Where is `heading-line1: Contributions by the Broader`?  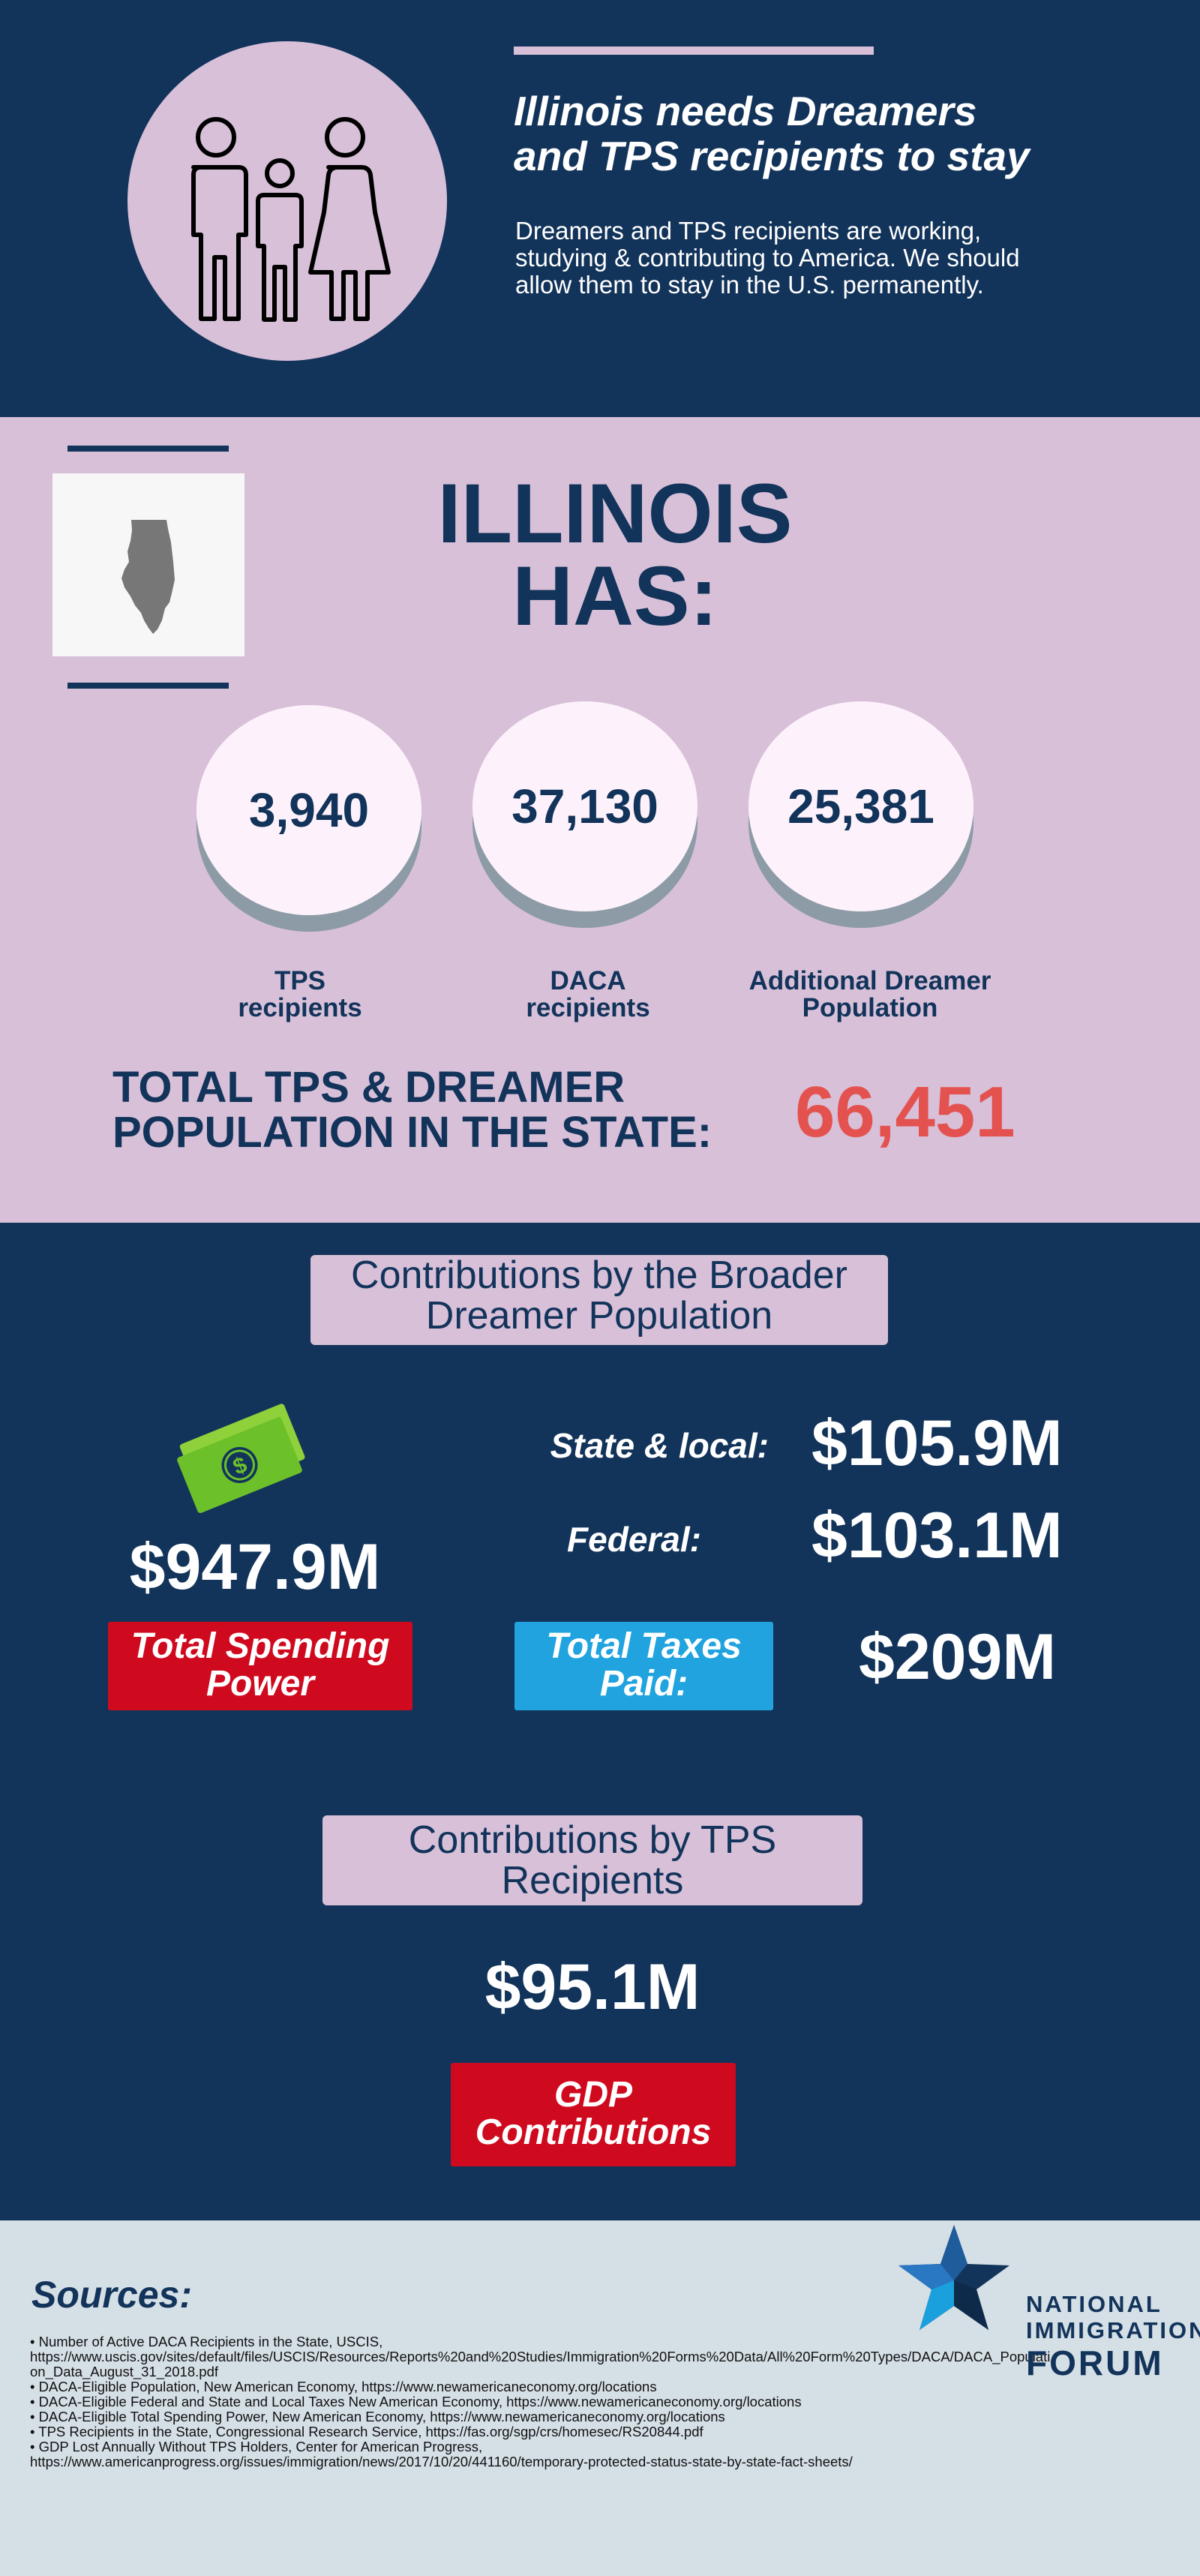 heading-line1: Contributions by the Broader is located at coordinates (599, 1275).